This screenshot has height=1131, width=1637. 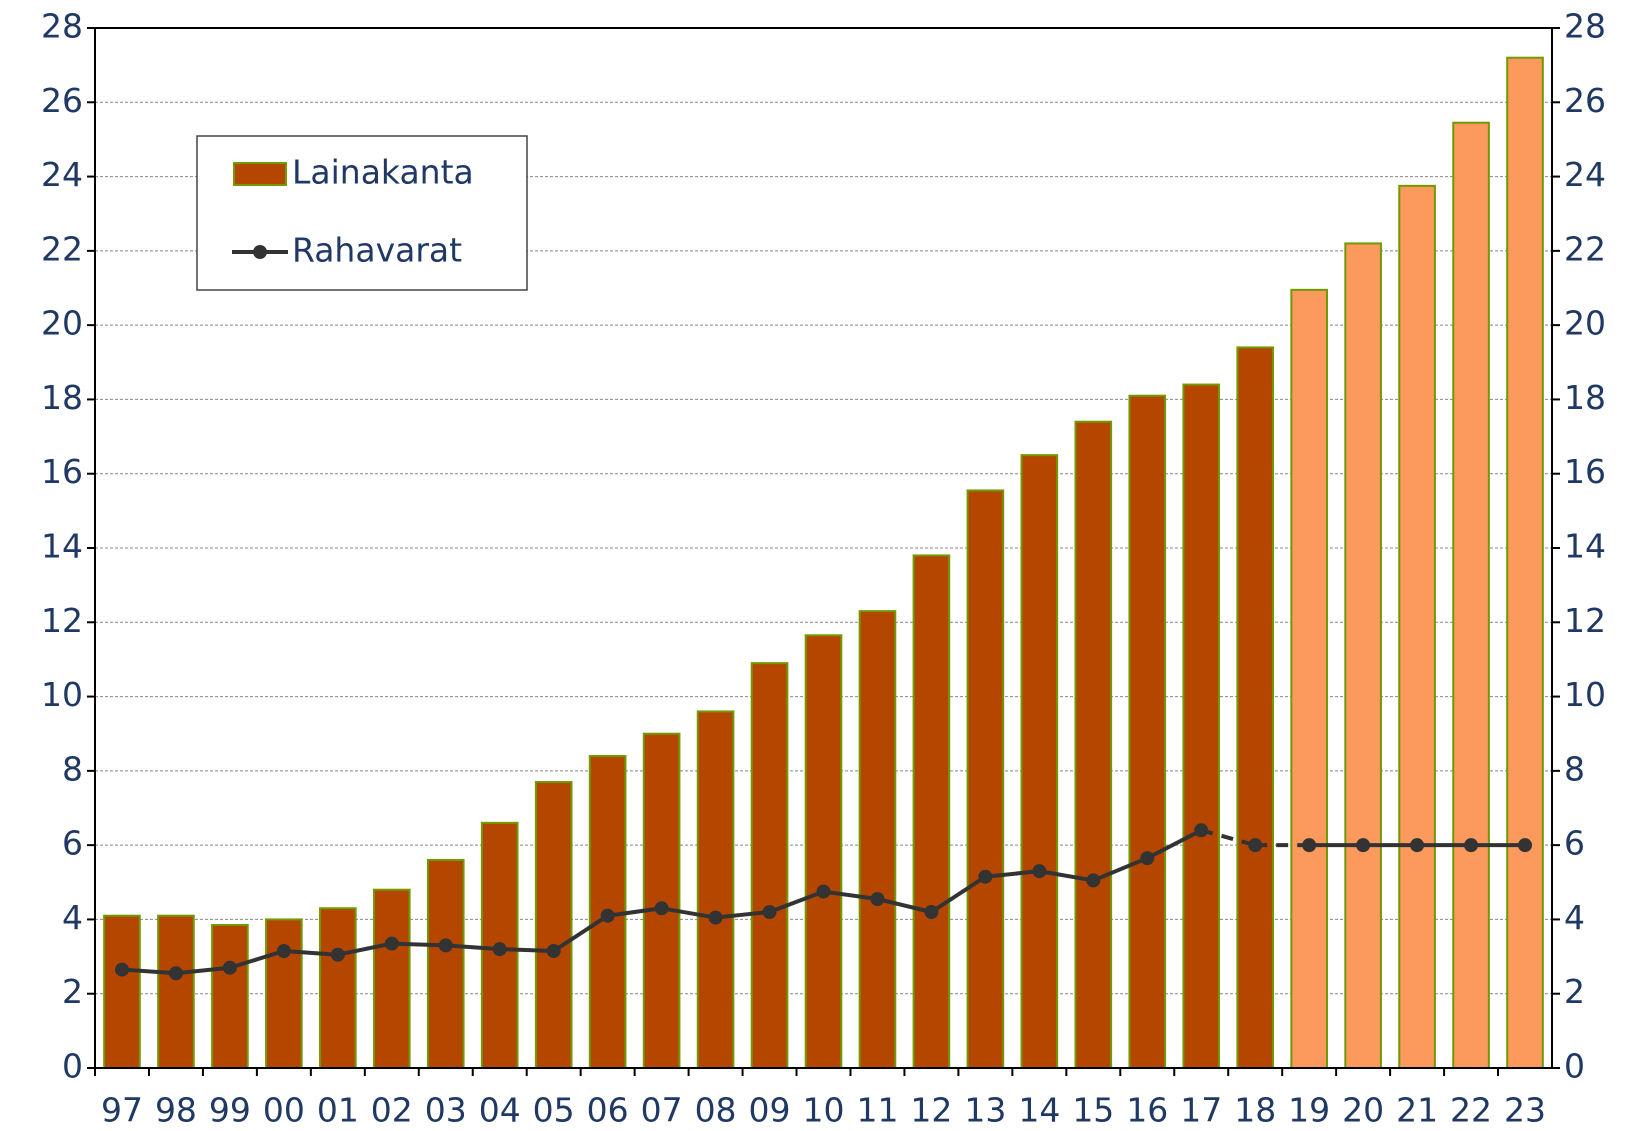 I want to click on x-tick-label: 22, so click(x=1471, y=1110).